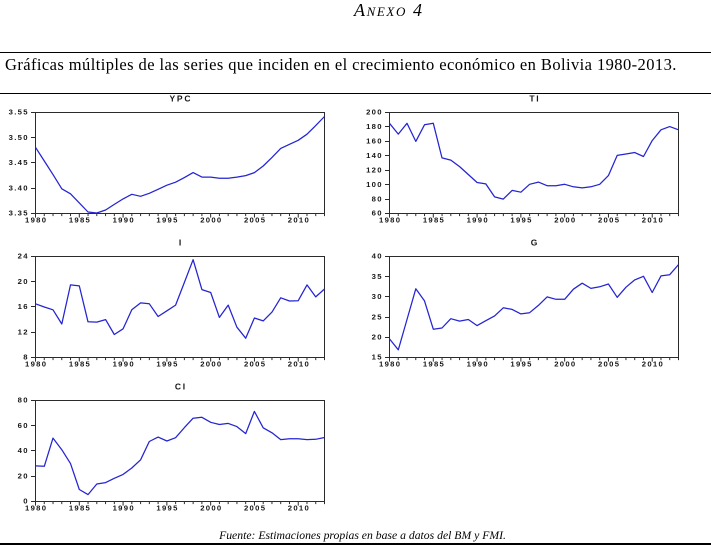  What do you see at coordinates (534, 98) in the screenshot?
I see `svg-text: TI` at bounding box center [534, 98].